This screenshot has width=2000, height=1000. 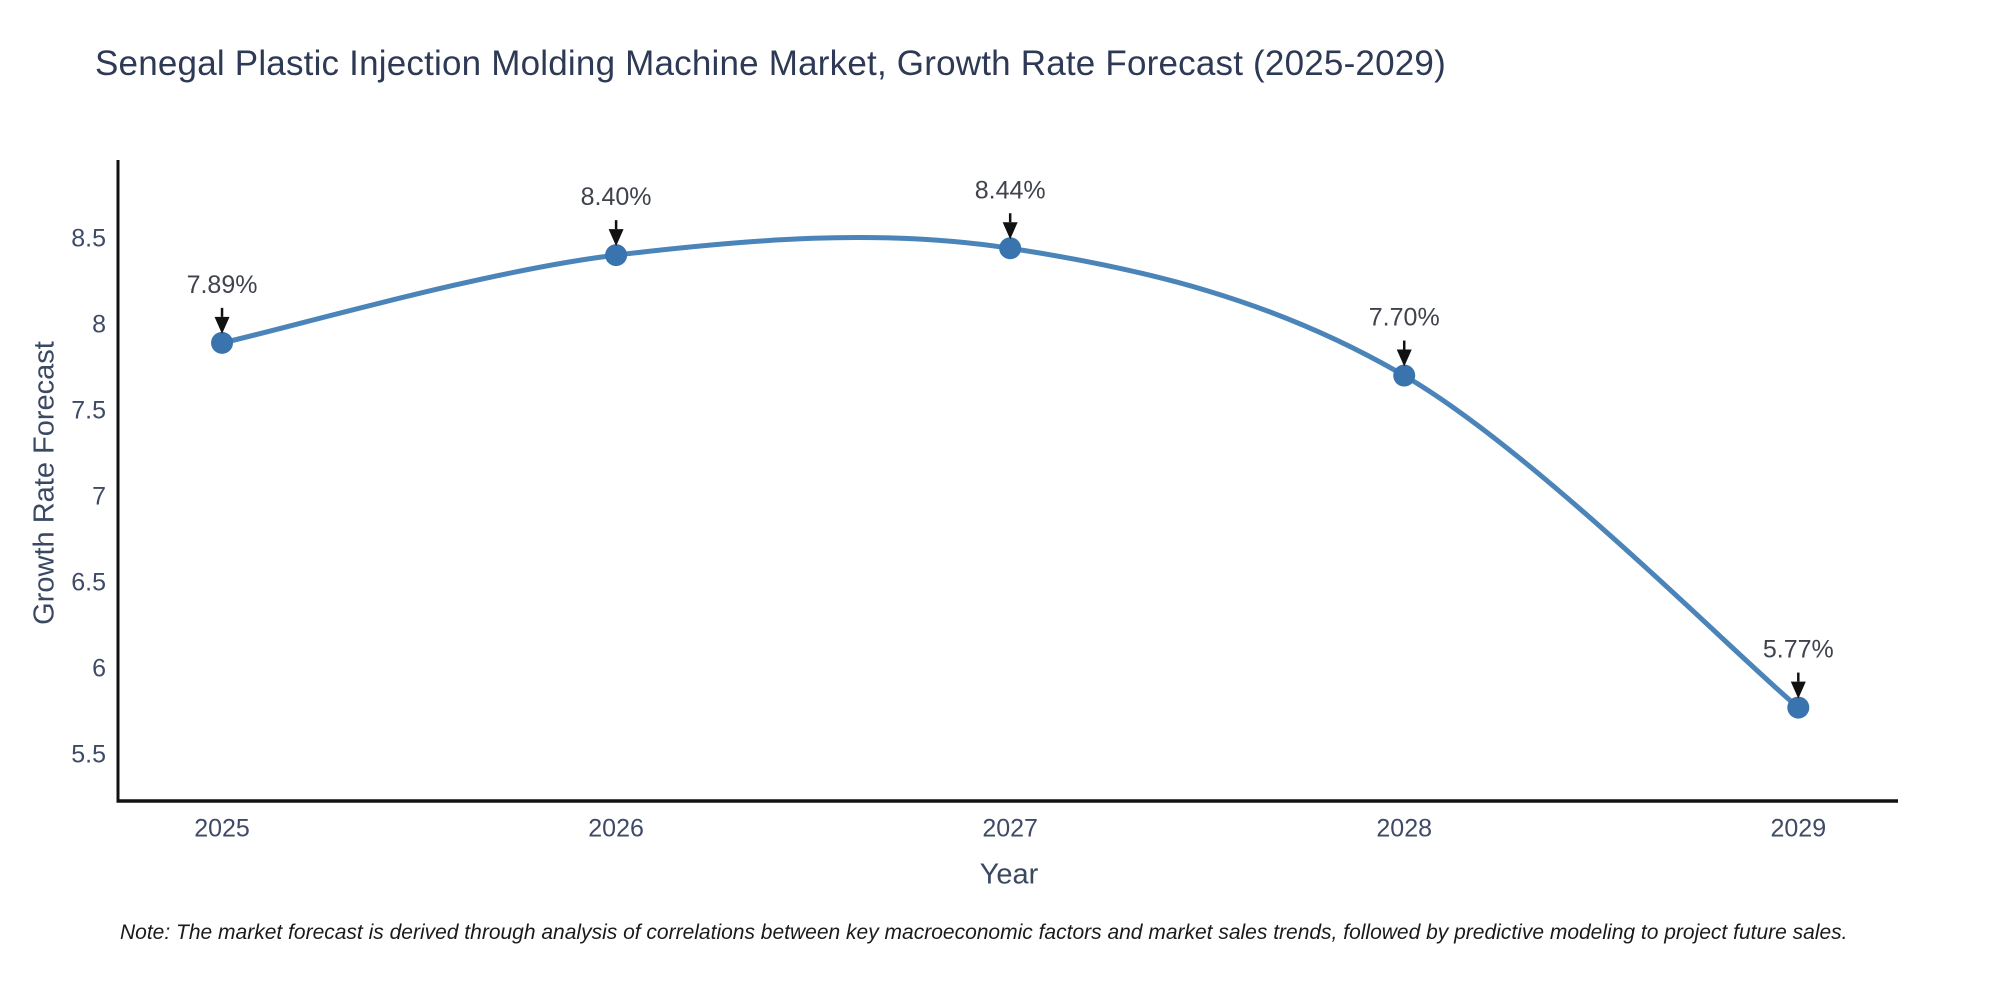 What do you see at coordinates (88, 583) in the screenshot?
I see `y-tick-label: 6.5` at bounding box center [88, 583].